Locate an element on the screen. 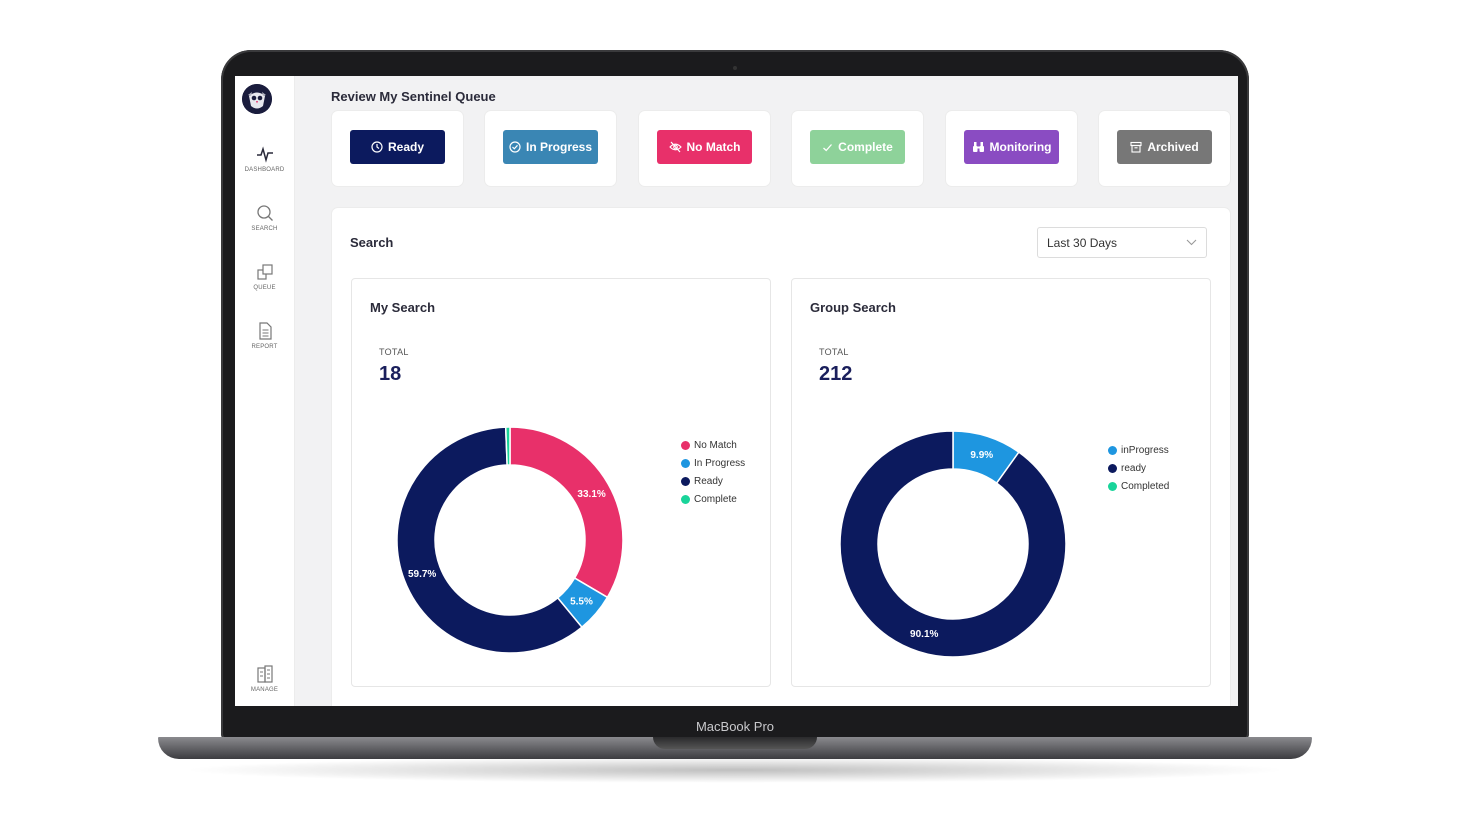 This screenshot has height=832, width=1472. chevron-down-icon is located at coordinates (1191, 242).